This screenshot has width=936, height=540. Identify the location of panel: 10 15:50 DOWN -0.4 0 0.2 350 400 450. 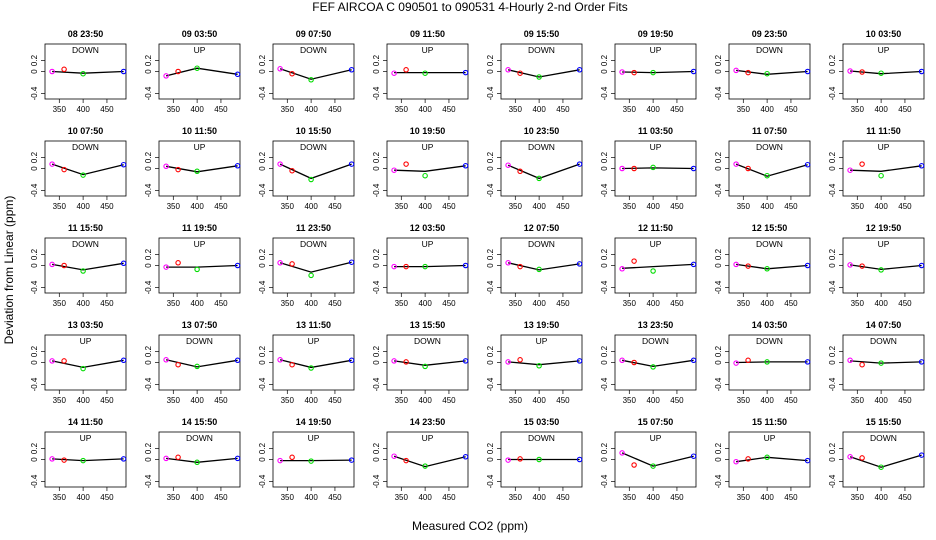
(306, 168).